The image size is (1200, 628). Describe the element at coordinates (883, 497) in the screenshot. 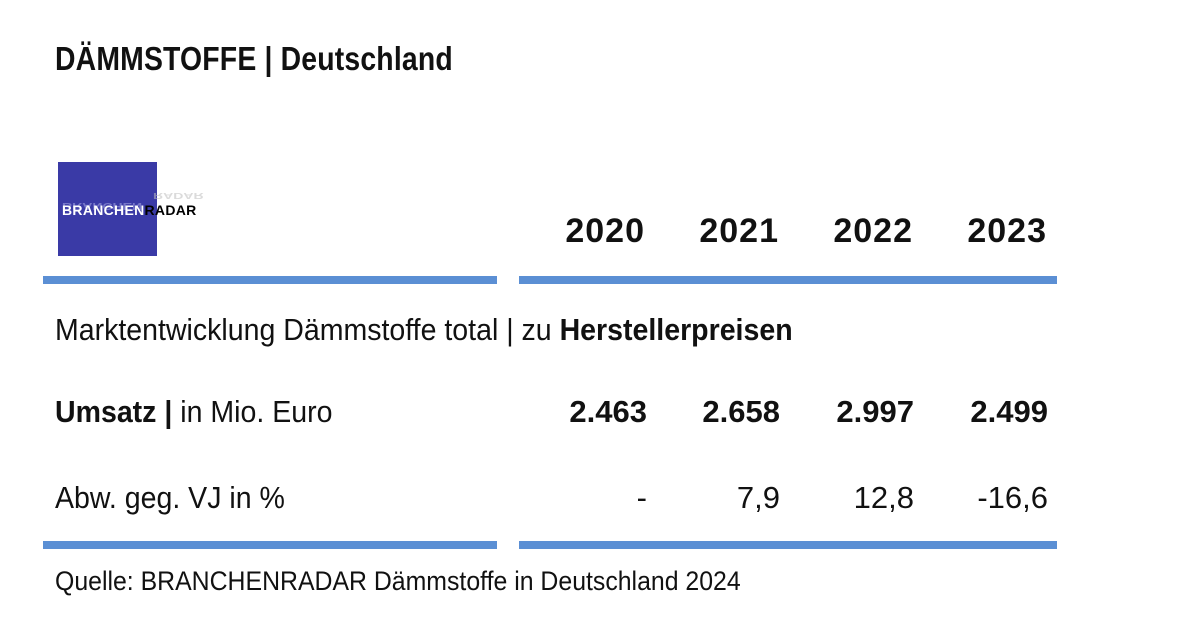

I see `abweichung-2022: 12,8` at that location.